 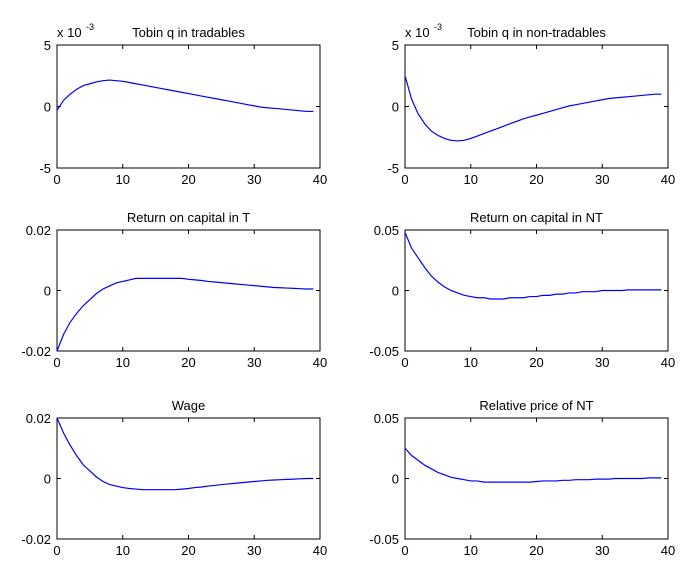 I want to click on chart-title: Wage, so click(x=188, y=405).